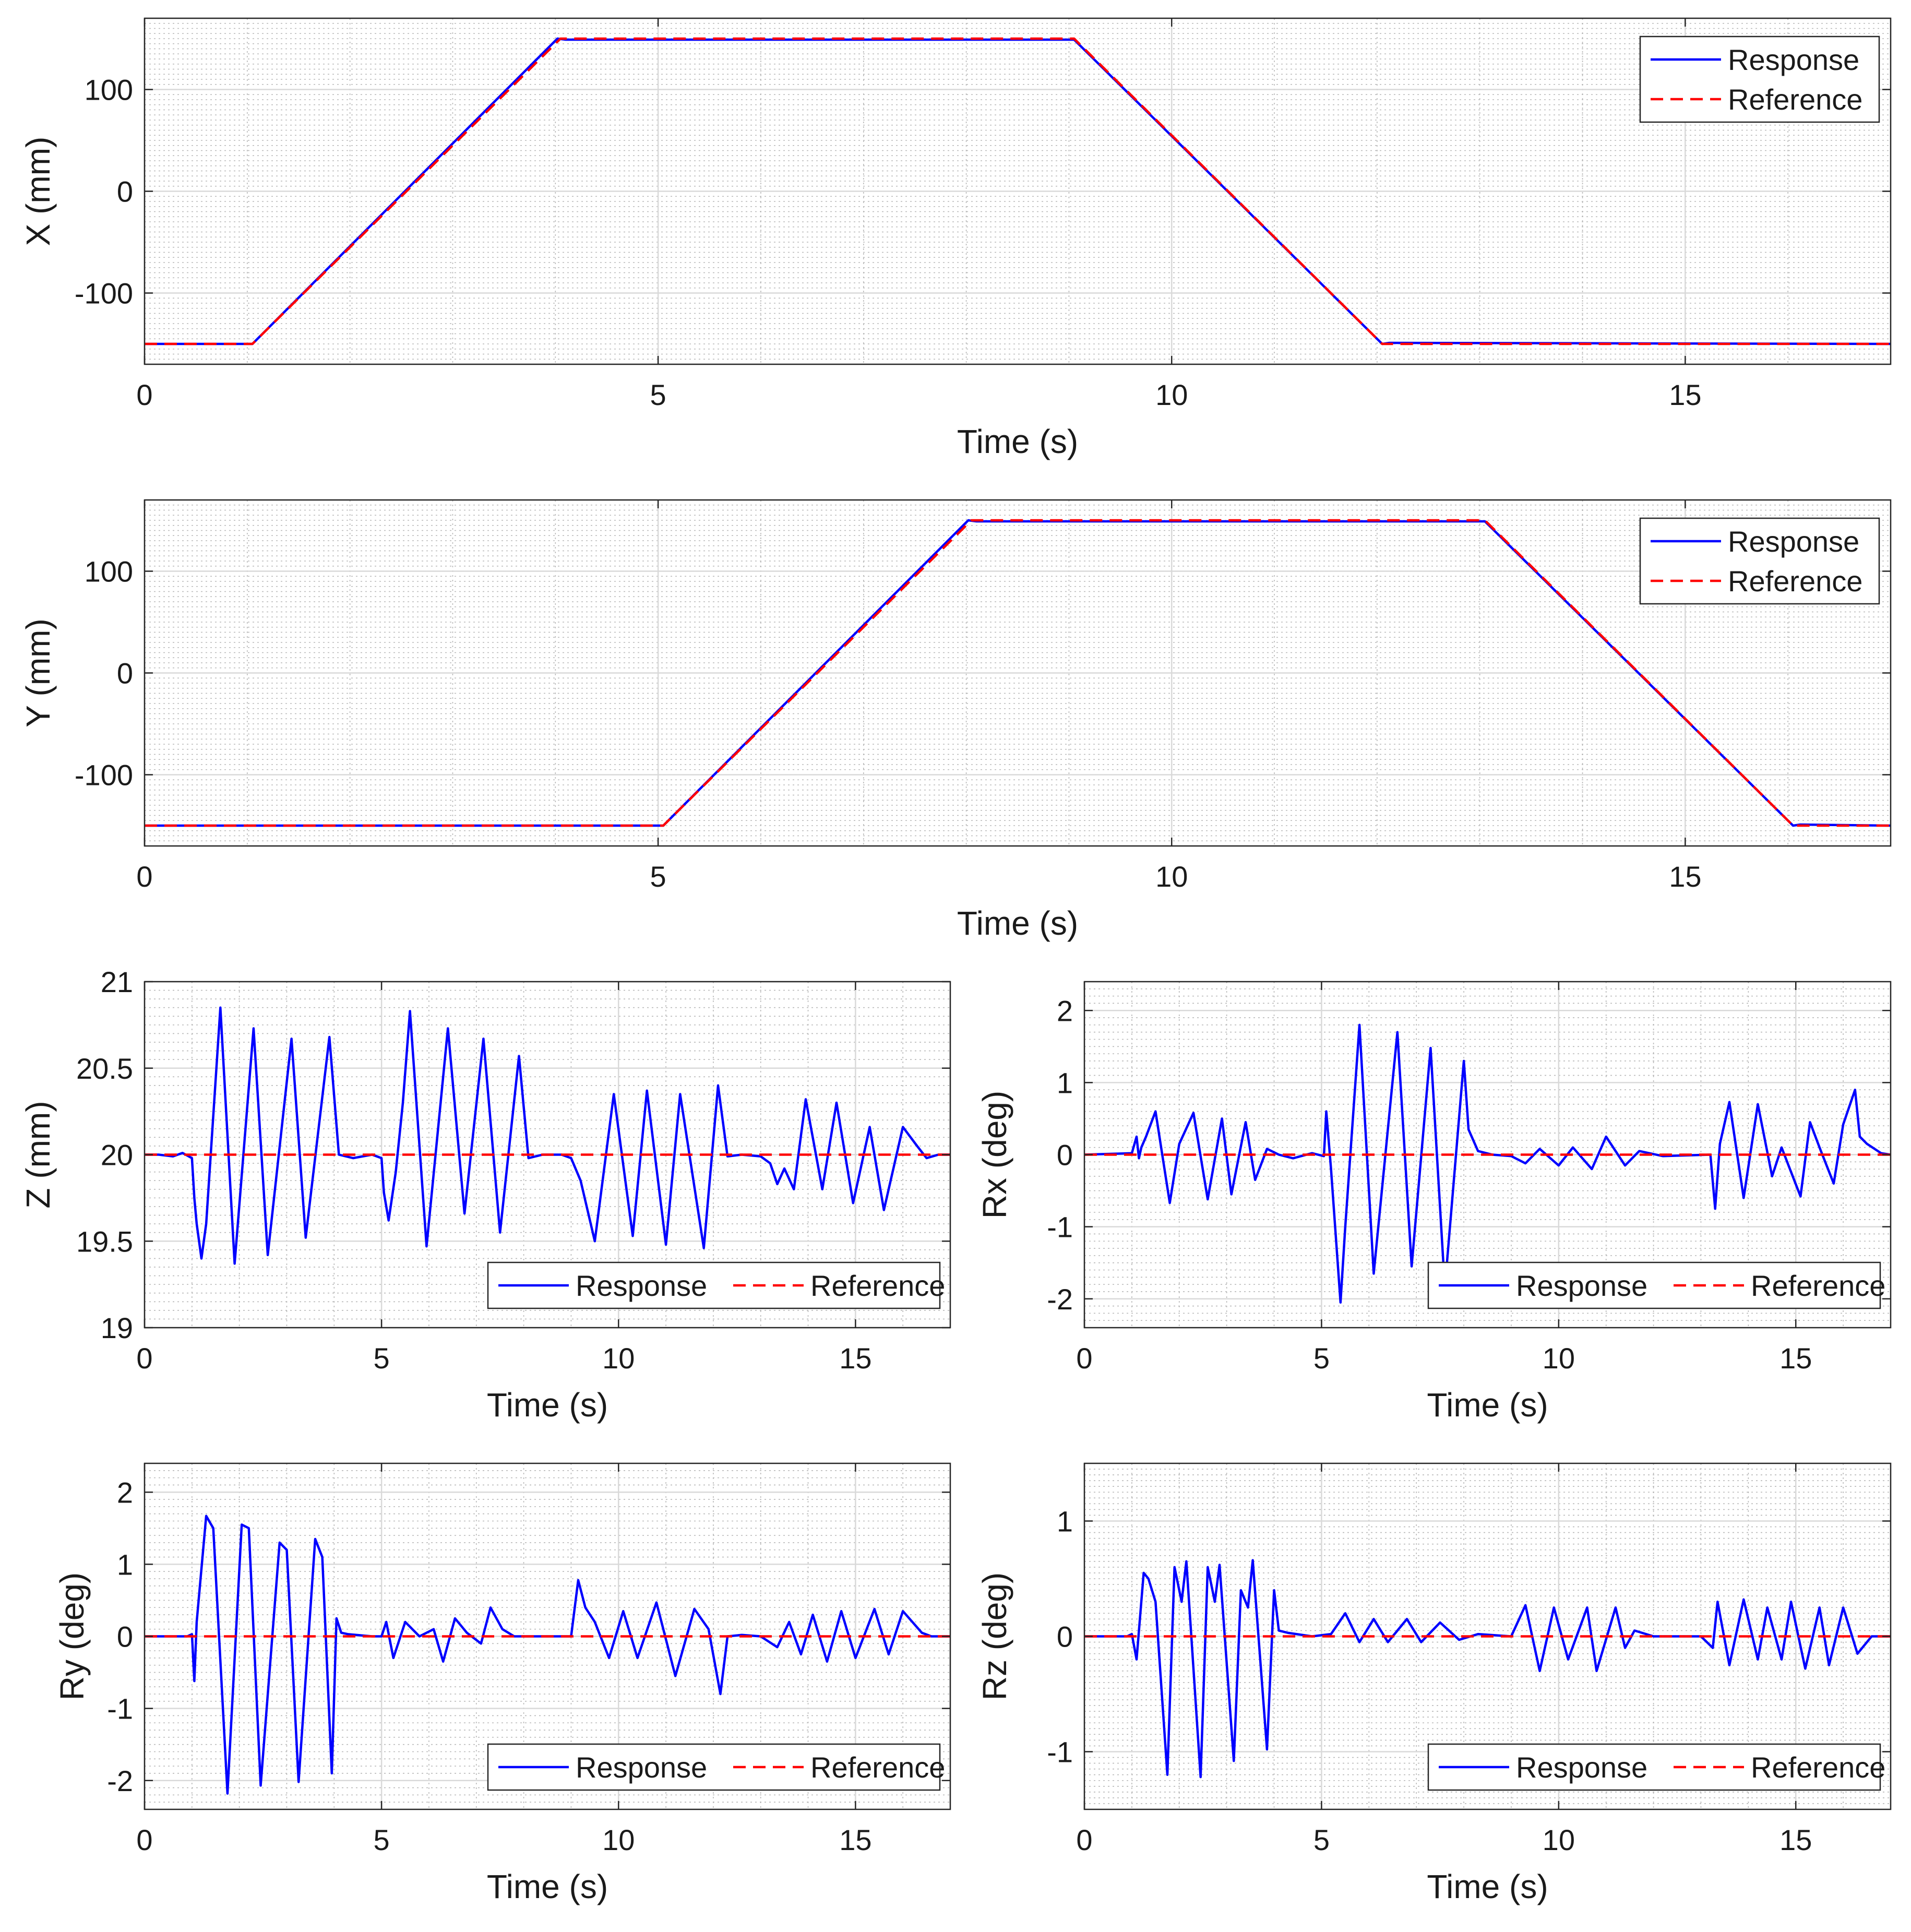 This screenshot has width=1911, height=1932. What do you see at coordinates (994, 1155) in the screenshot?
I see `y-axis-label: Rx (deg)` at bounding box center [994, 1155].